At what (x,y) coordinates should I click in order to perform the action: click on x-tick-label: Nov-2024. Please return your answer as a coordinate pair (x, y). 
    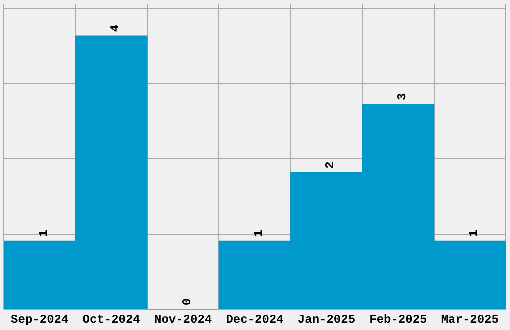
    Looking at the image, I should click on (183, 319).